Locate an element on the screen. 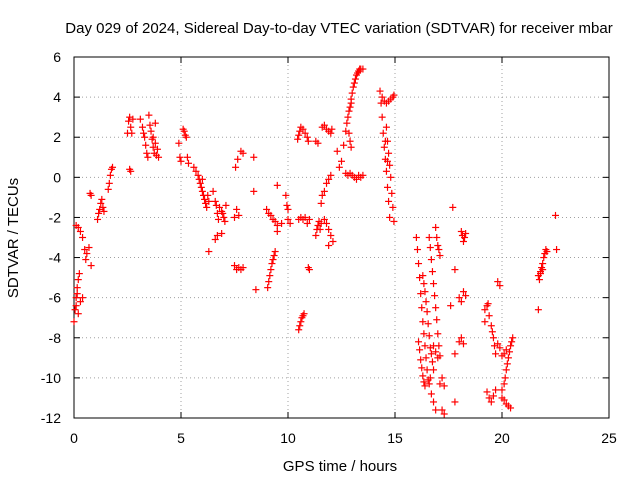 Image resolution: width=640 pixels, height=480 pixels. y-tick-label: 4 is located at coordinates (57, 97).